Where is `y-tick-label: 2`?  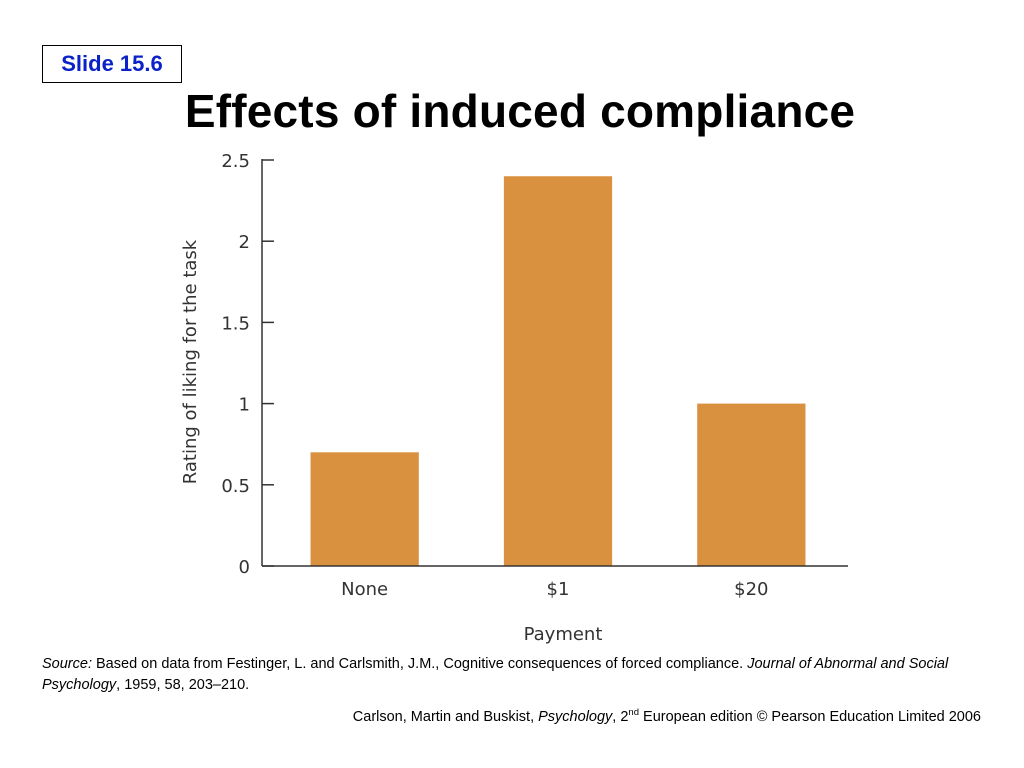 y-tick-label: 2 is located at coordinates (244, 242).